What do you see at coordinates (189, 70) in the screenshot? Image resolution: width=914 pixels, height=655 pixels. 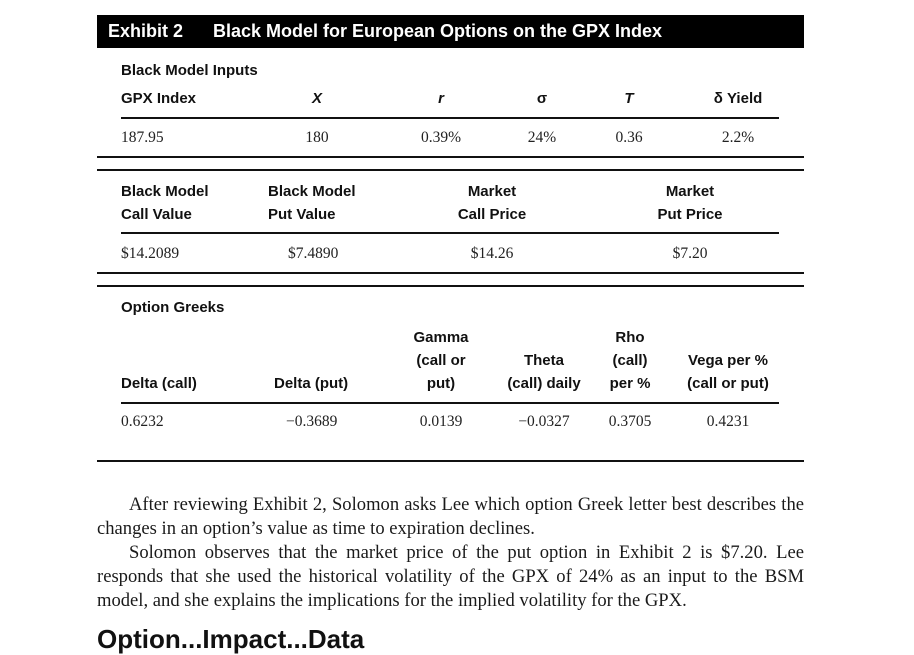 I see `inputs-section-label: Black Model Inputs` at bounding box center [189, 70].